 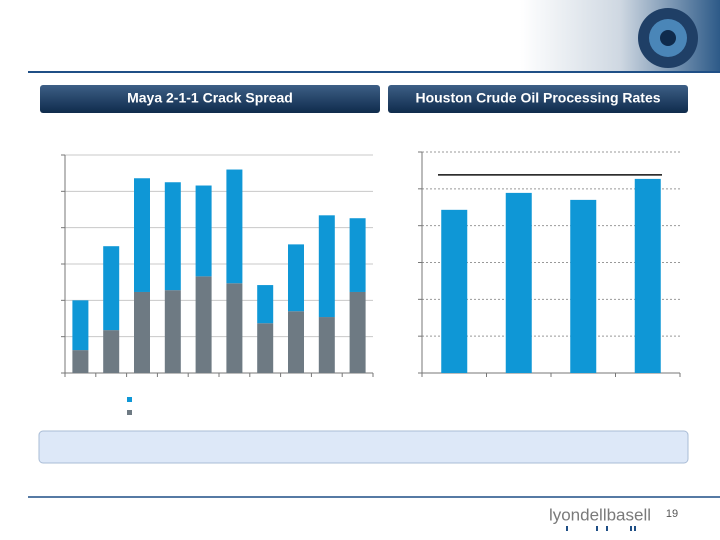 What do you see at coordinates (363, 447) in the screenshot?
I see `note-box` at bounding box center [363, 447].